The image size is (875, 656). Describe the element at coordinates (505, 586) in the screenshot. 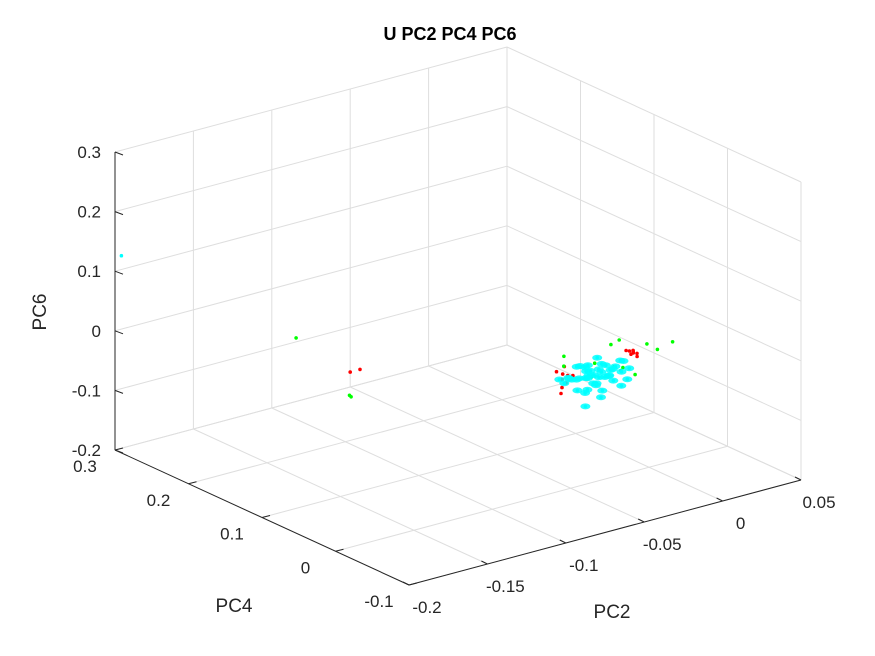

I see `x-tick-label: -0.15` at that location.